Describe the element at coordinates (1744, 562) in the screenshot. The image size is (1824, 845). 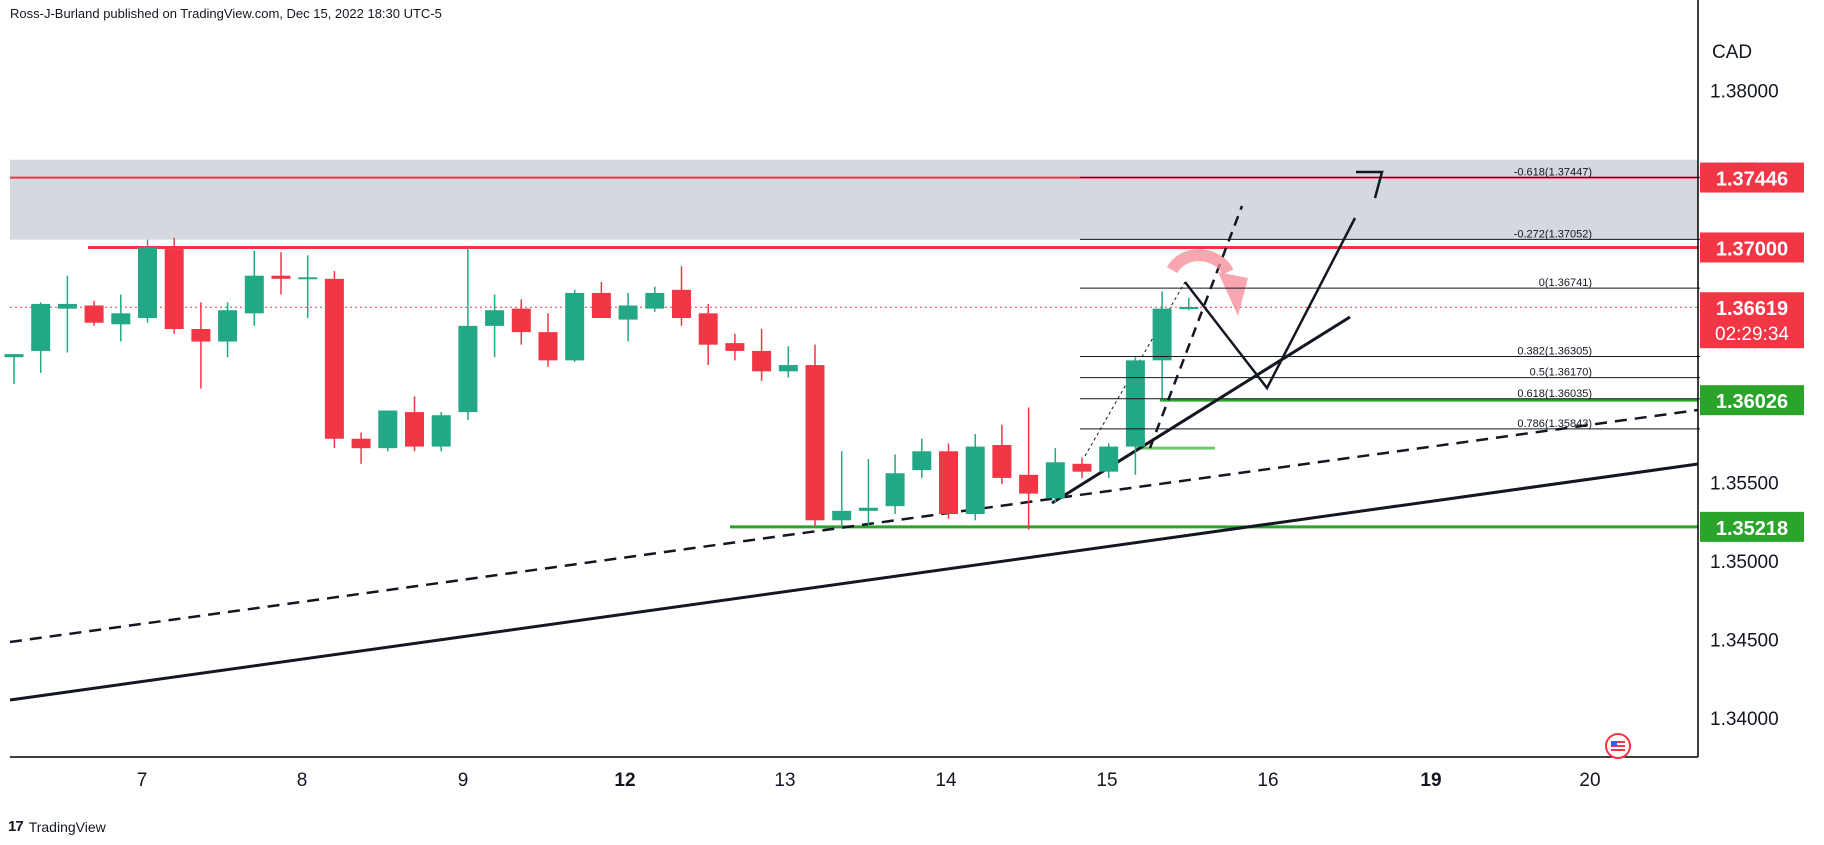
I see `y-tick-label: 1.35000` at that location.